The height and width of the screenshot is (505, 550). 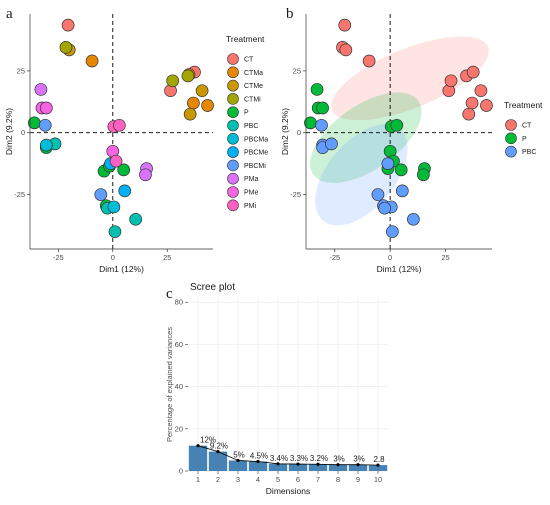 I want to click on scree-x-tick-label: 5, so click(x=278, y=479).